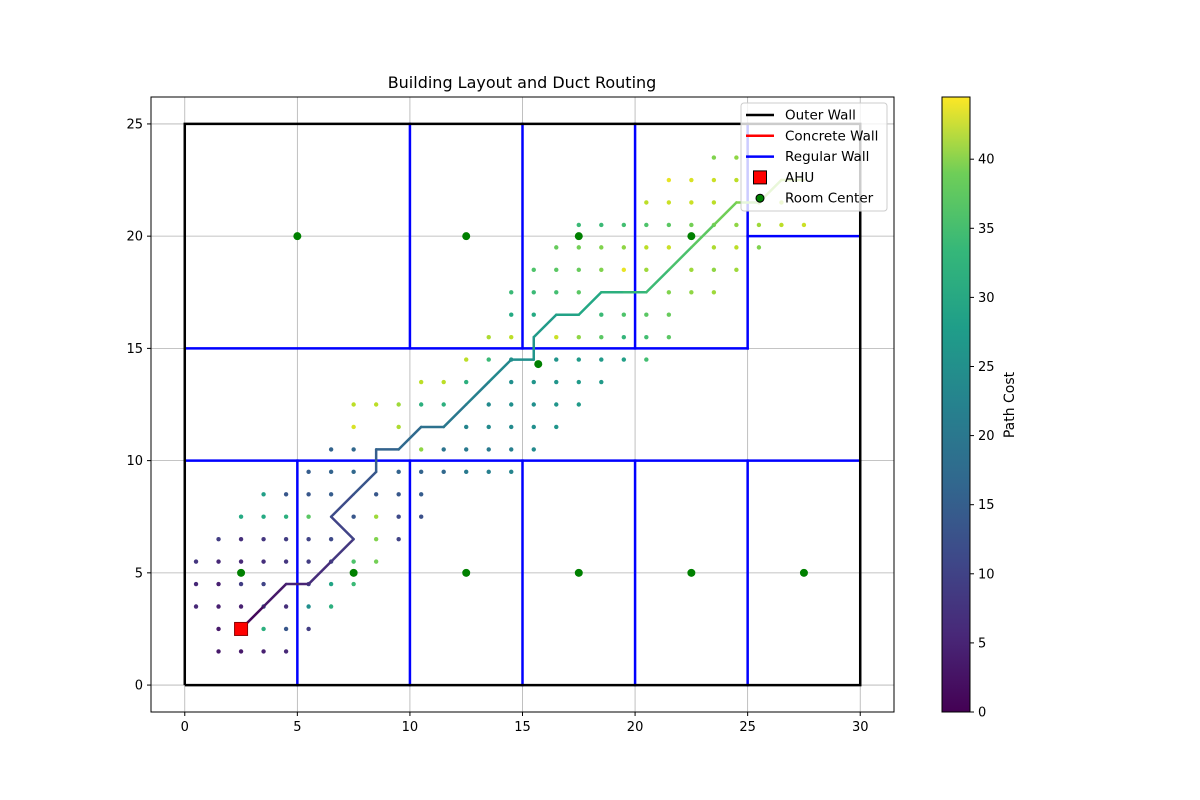 The height and width of the screenshot is (800, 1200). Describe the element at coordinates (986, 367) in the screenshot. I see `colorbar-tick-label: 25` at that location.